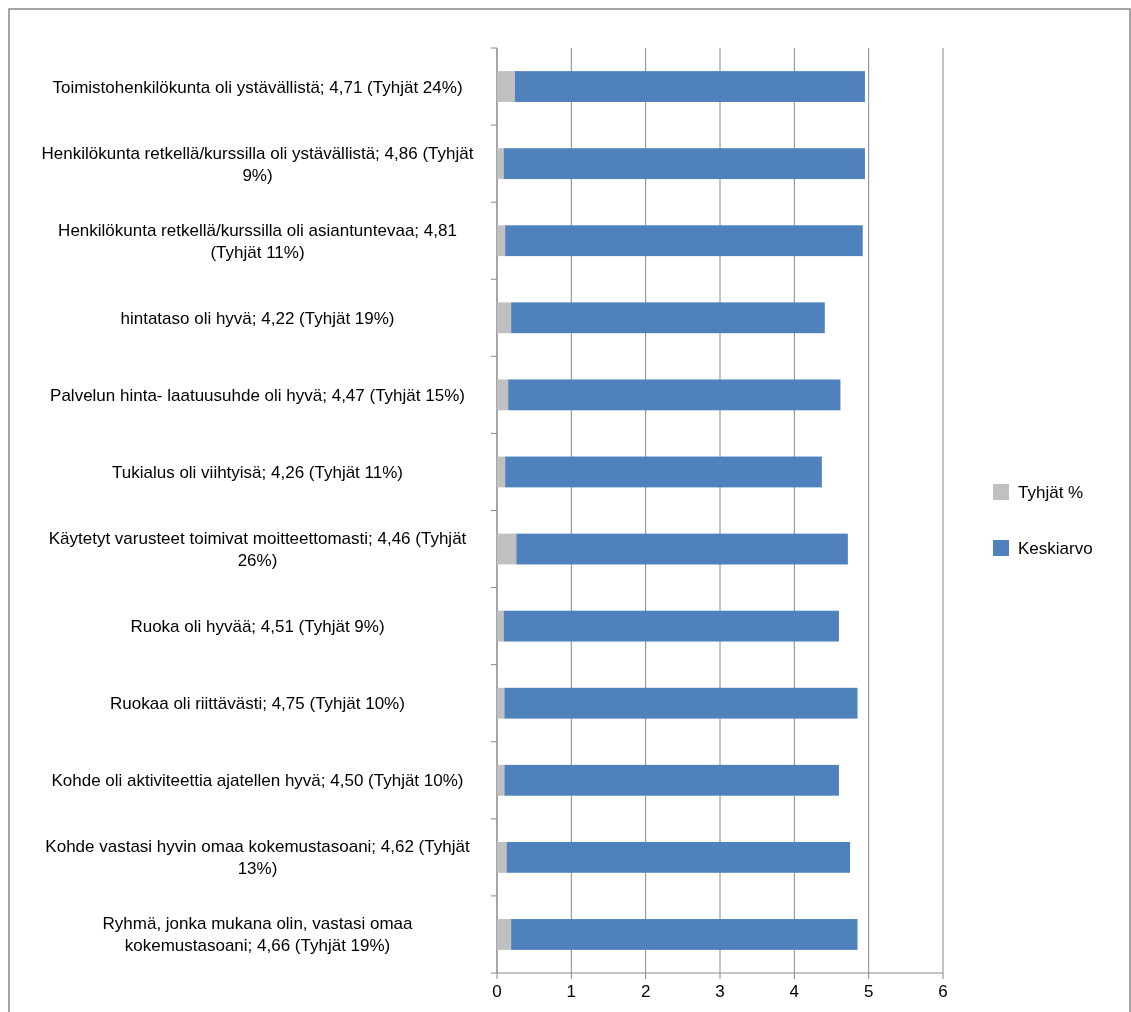 Image resolution: width=1131 pixels, height=1012 pixels. Describe the element at coordinates (257, 781) in the screenshot. I see `y-tick-label: Kohde oli aktiviteettia ajatellen hyvä; 4,50 (Tyhjät 10%)` at that location.